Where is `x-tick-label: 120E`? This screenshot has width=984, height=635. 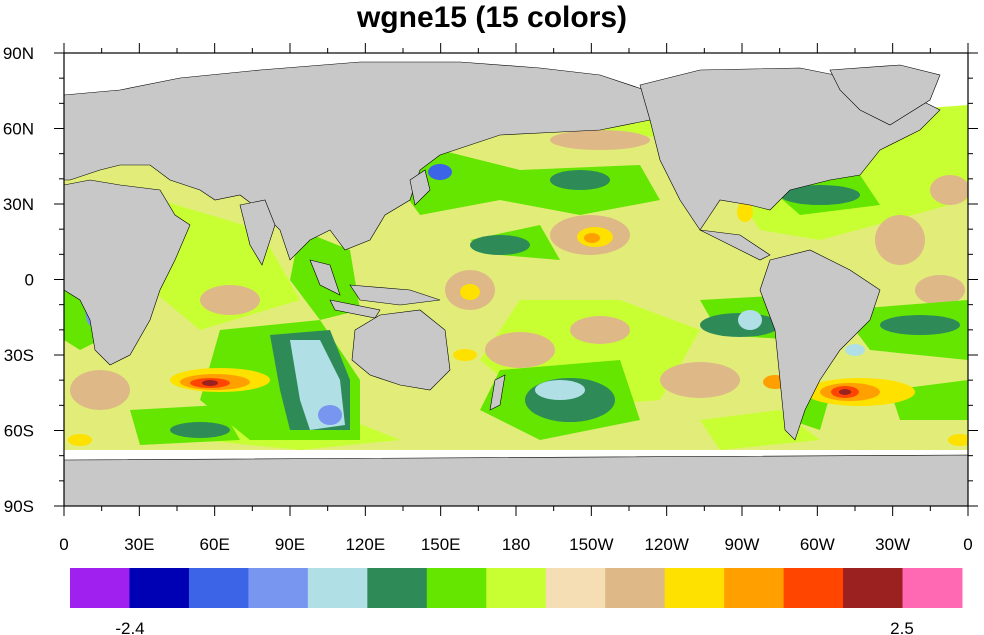
x-tick-label: 120E is located at coordinates (365, 544).